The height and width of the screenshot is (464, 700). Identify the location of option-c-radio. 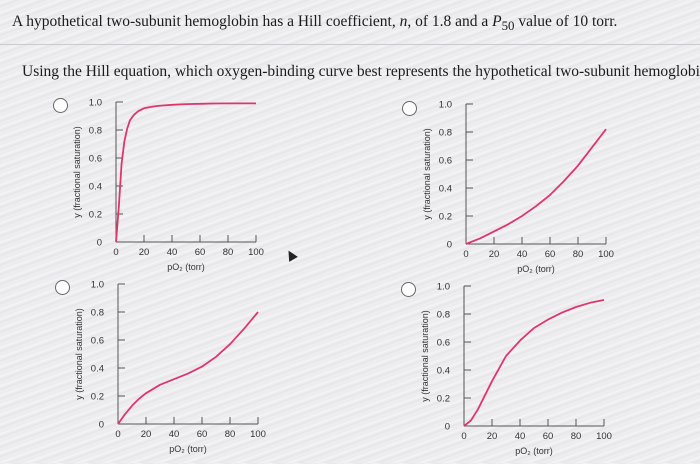
(62, 287).